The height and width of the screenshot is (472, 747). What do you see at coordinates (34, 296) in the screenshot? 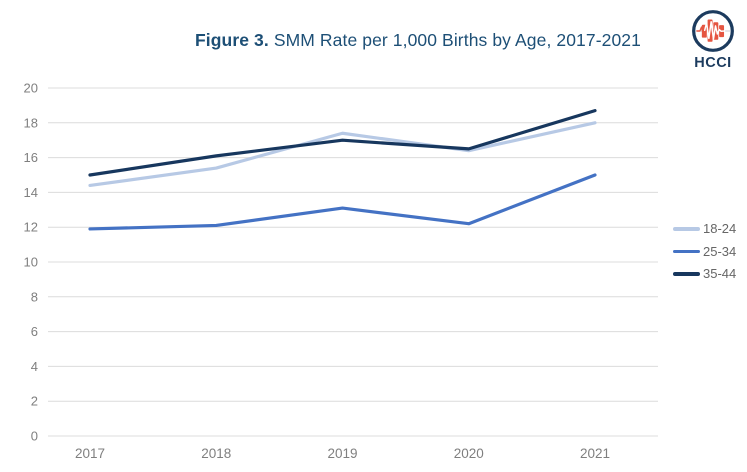
I see `y-tick-8: 8` at bounding box center [34, 296].